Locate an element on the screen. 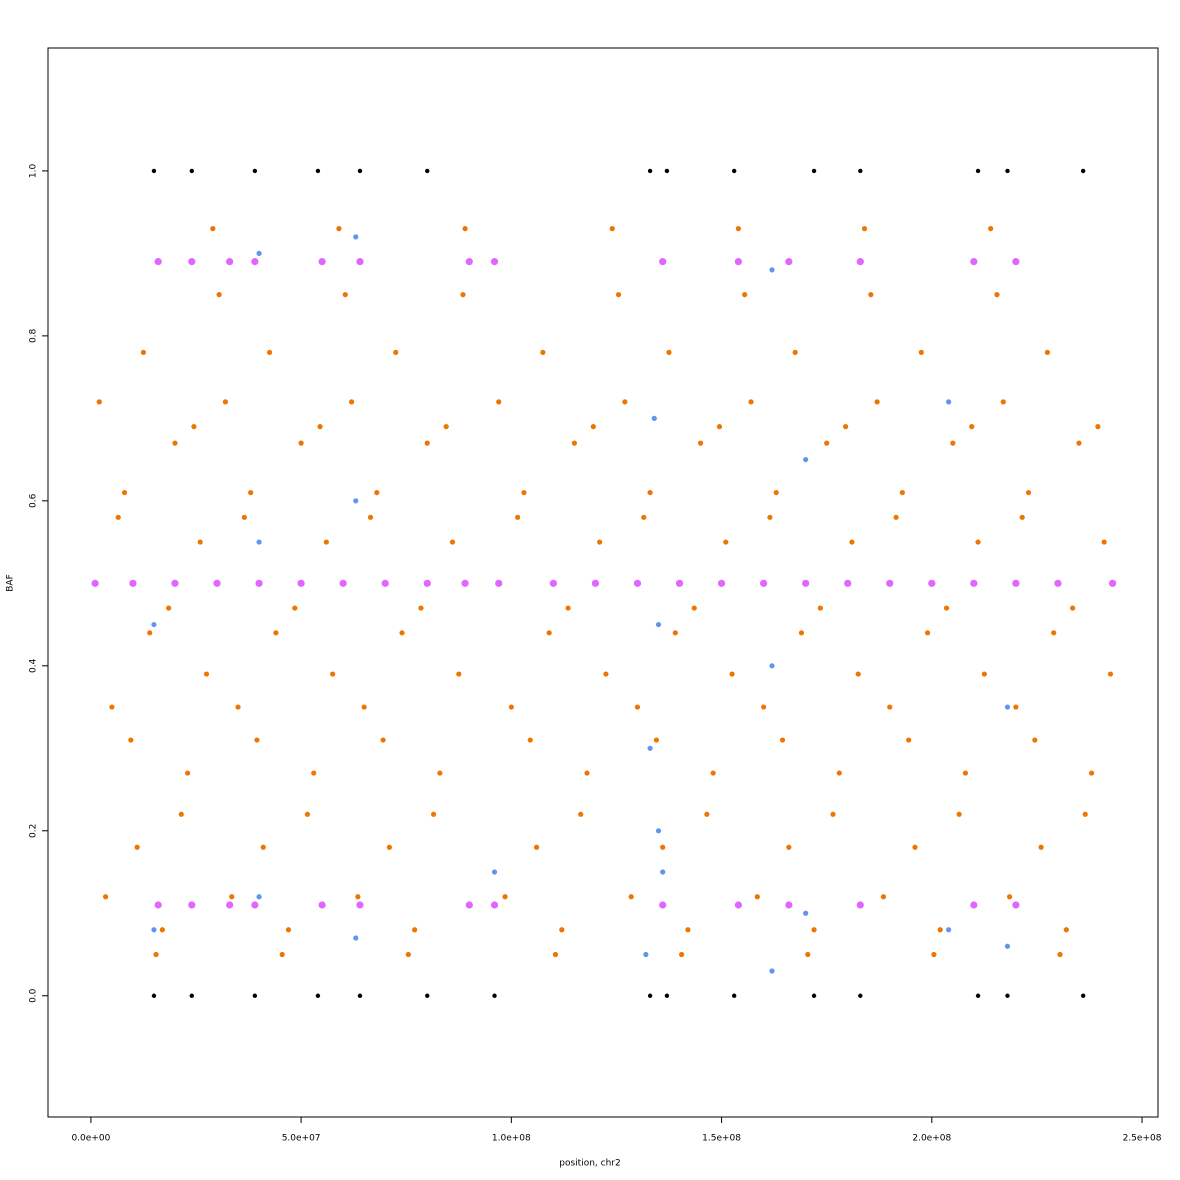  y-tick-label: 0.2 is located at coordinates (34, 831).